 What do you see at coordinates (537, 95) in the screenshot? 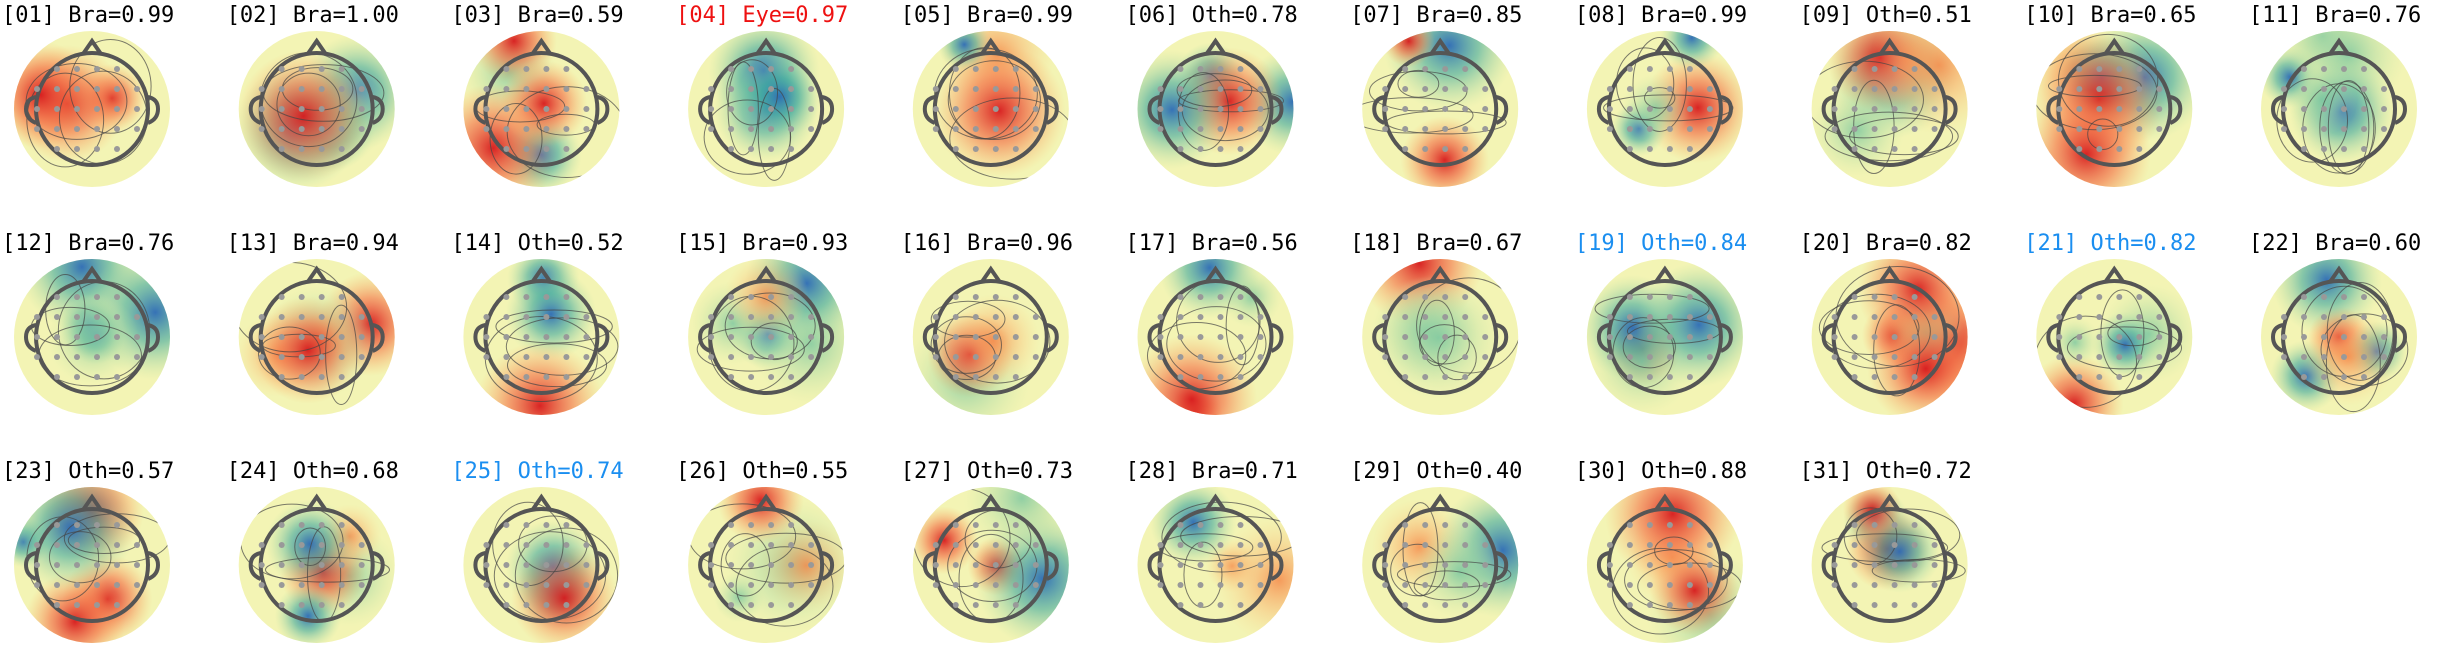
I see `topomap: [03] Bra=0.59` at bounding box center [537, 95].